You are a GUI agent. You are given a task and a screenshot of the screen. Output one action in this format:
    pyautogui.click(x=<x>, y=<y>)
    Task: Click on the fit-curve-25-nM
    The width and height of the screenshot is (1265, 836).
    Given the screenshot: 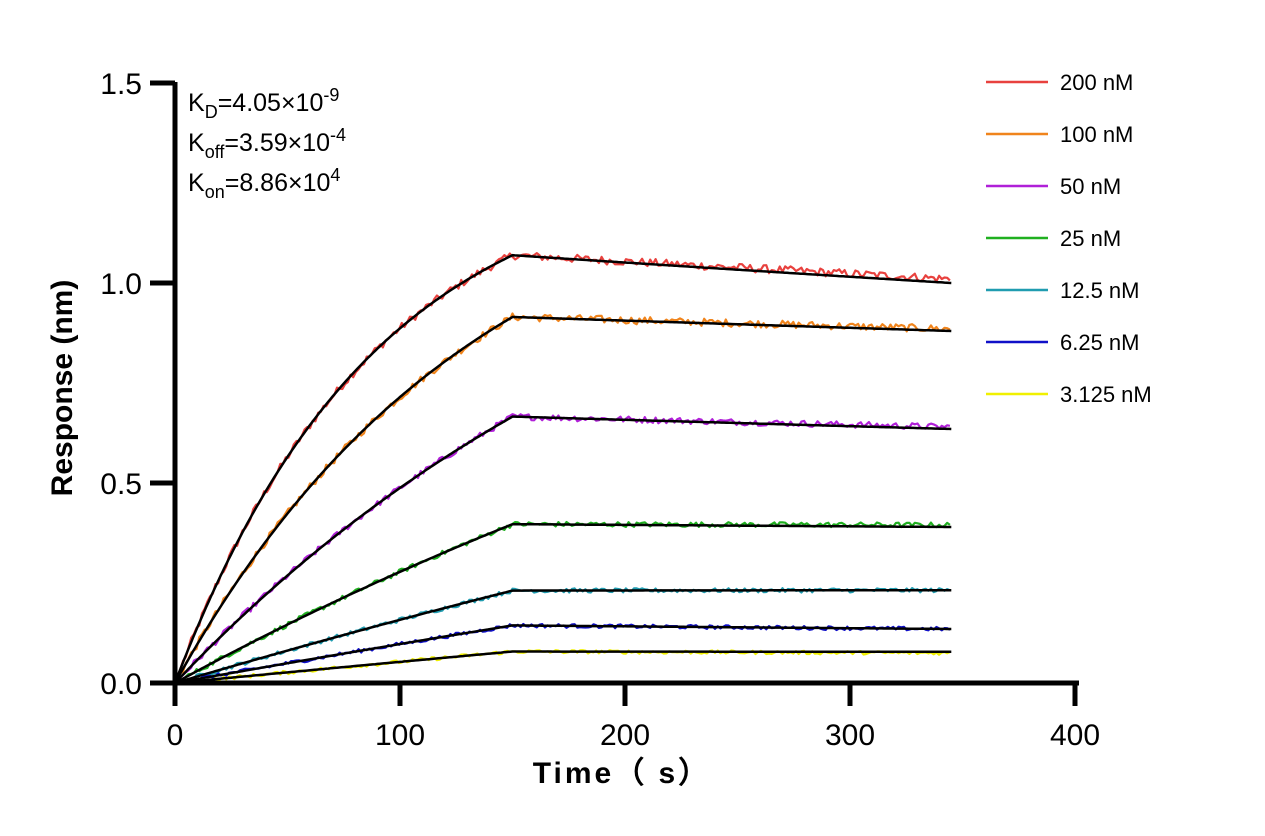 What is the action you would take?
    pyautogui.click(x=563, y=603)
    